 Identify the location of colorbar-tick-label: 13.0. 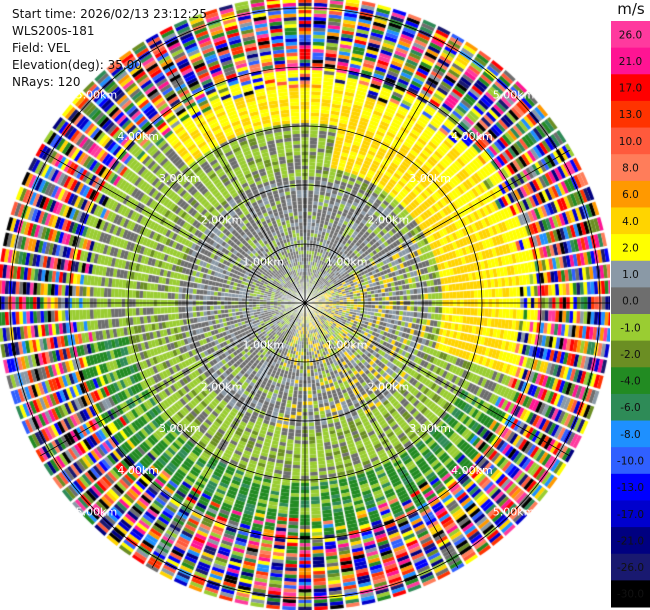
(630, 115).